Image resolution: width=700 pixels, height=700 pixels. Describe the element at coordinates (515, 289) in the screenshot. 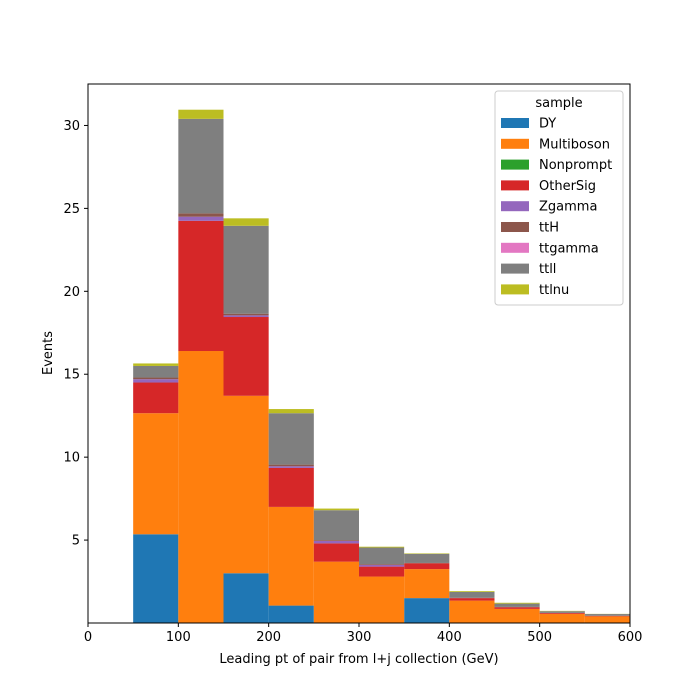

I see `legend-swatch-ttlnu` at that location.